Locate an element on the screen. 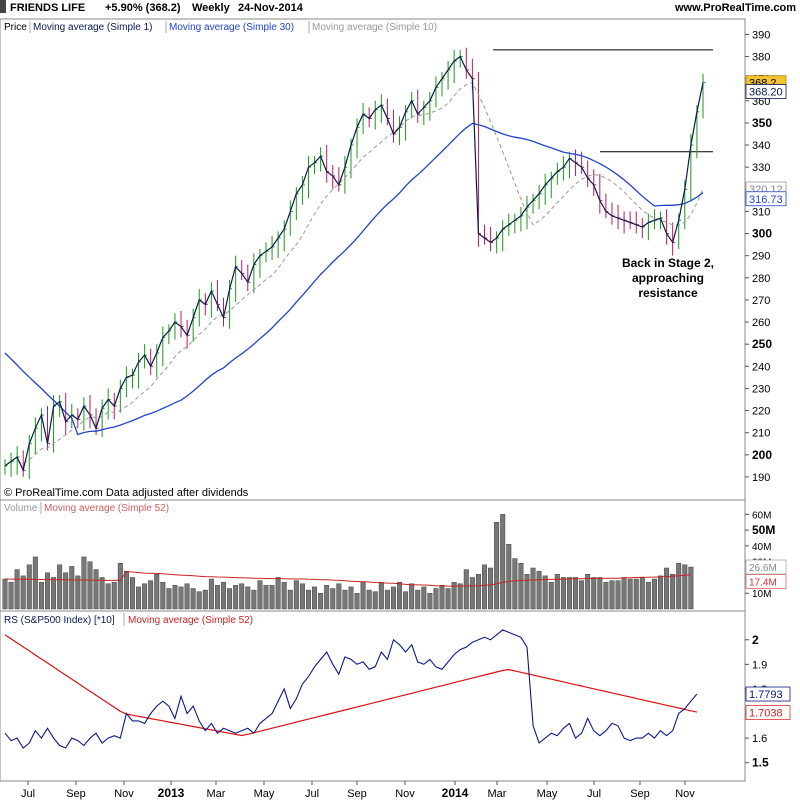 The image size is (800, 800). header-marker-icon is located at coordinates (3, 6).